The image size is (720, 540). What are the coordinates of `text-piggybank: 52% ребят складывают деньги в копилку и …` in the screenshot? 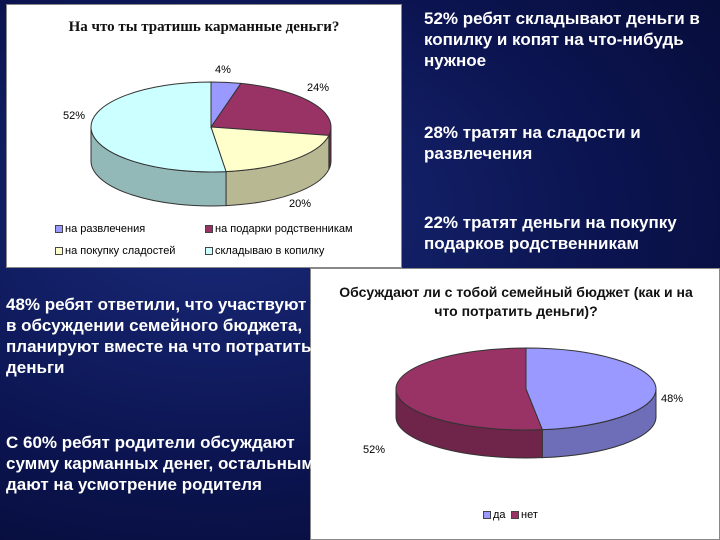 It's located at (562, 39).